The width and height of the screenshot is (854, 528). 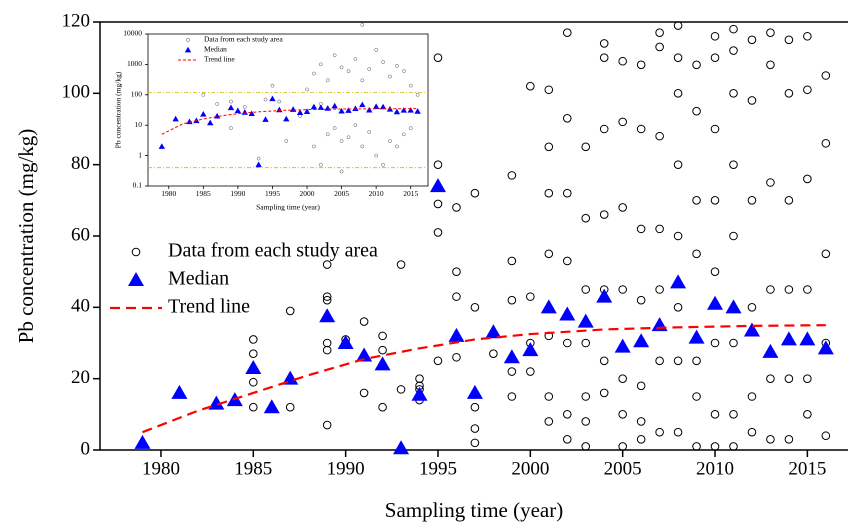 What do you see at coordinates (237, 193) in the screenshot?
I see `x-tick-label: 1990` at bounding box center [237, 193].